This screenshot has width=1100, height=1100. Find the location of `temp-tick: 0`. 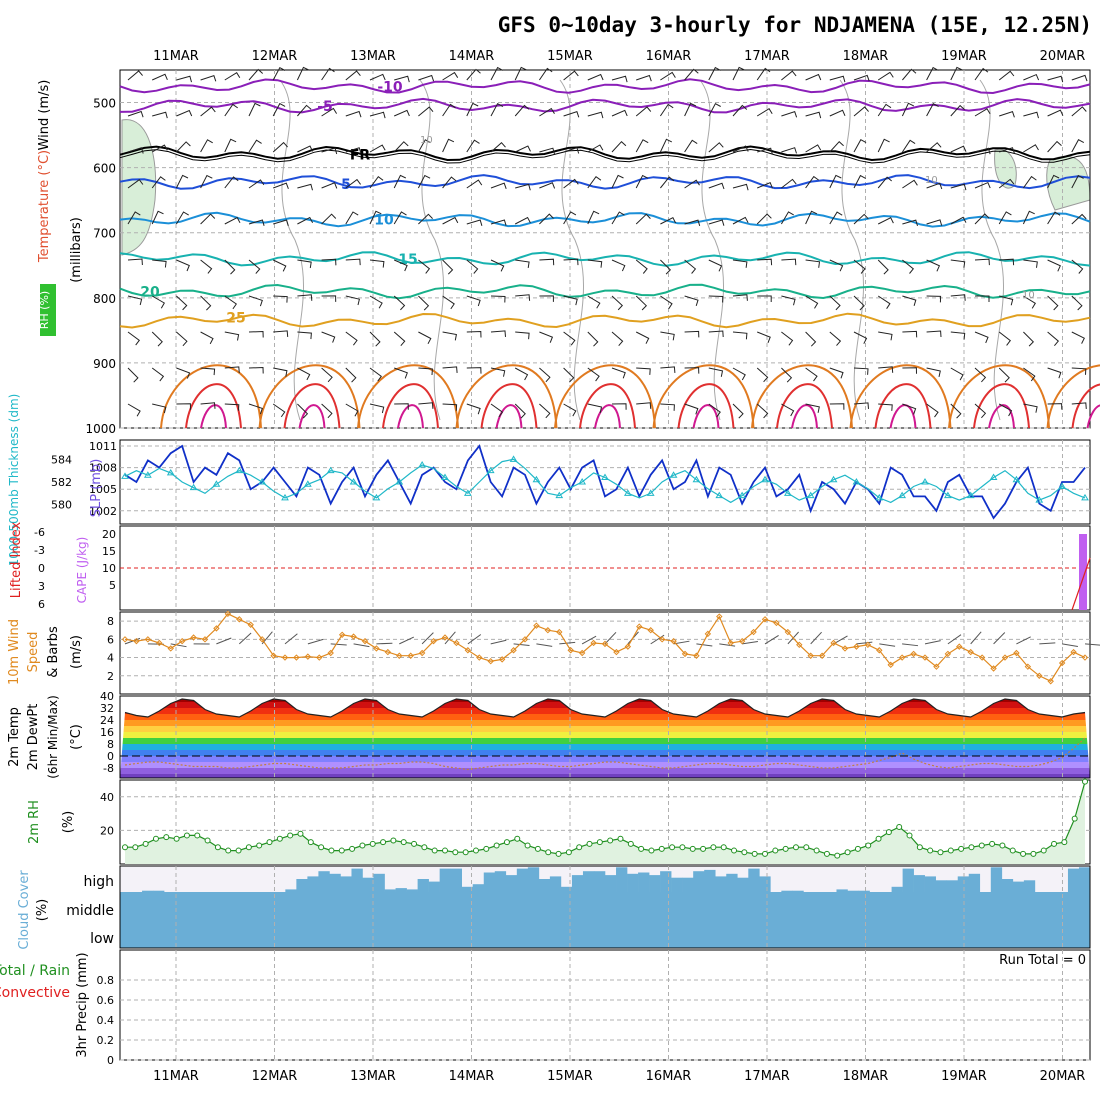

temp-tick: 0 is located at coordinates (110, 756).